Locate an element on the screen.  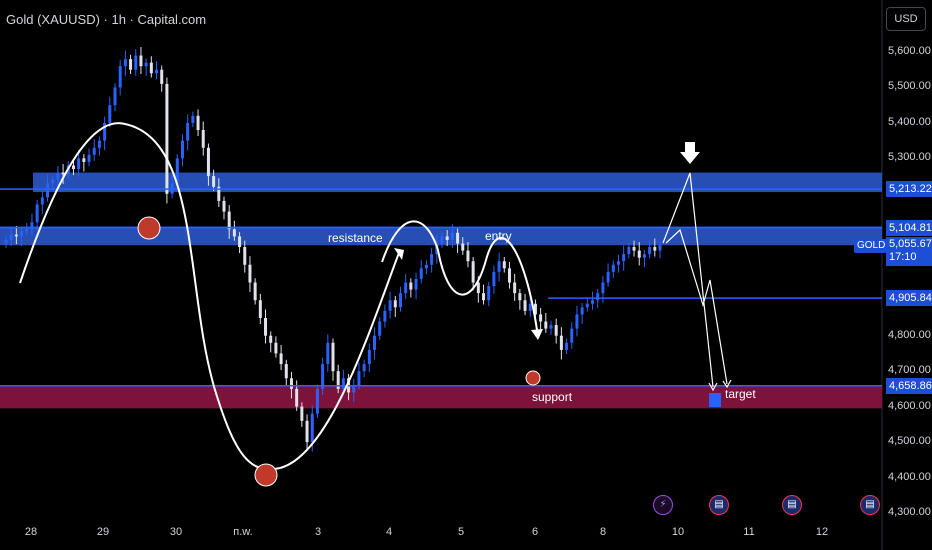
x-axis-tick: 12 is located at coordinates (822, 532).